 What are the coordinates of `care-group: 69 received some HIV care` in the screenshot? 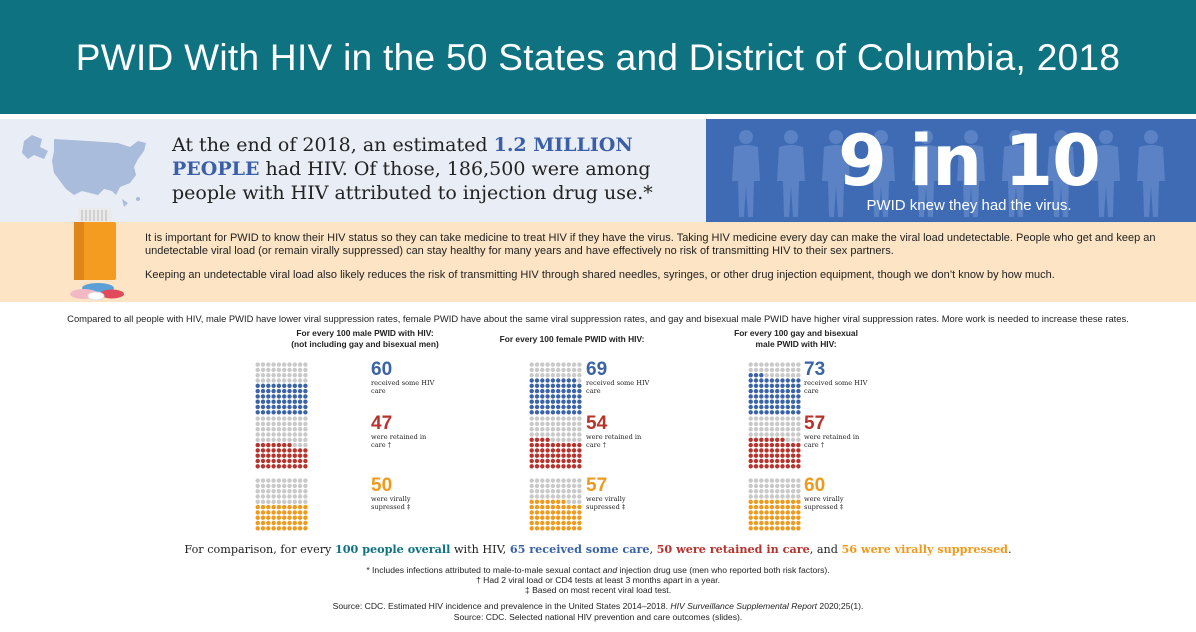 It's located at (572, 388).